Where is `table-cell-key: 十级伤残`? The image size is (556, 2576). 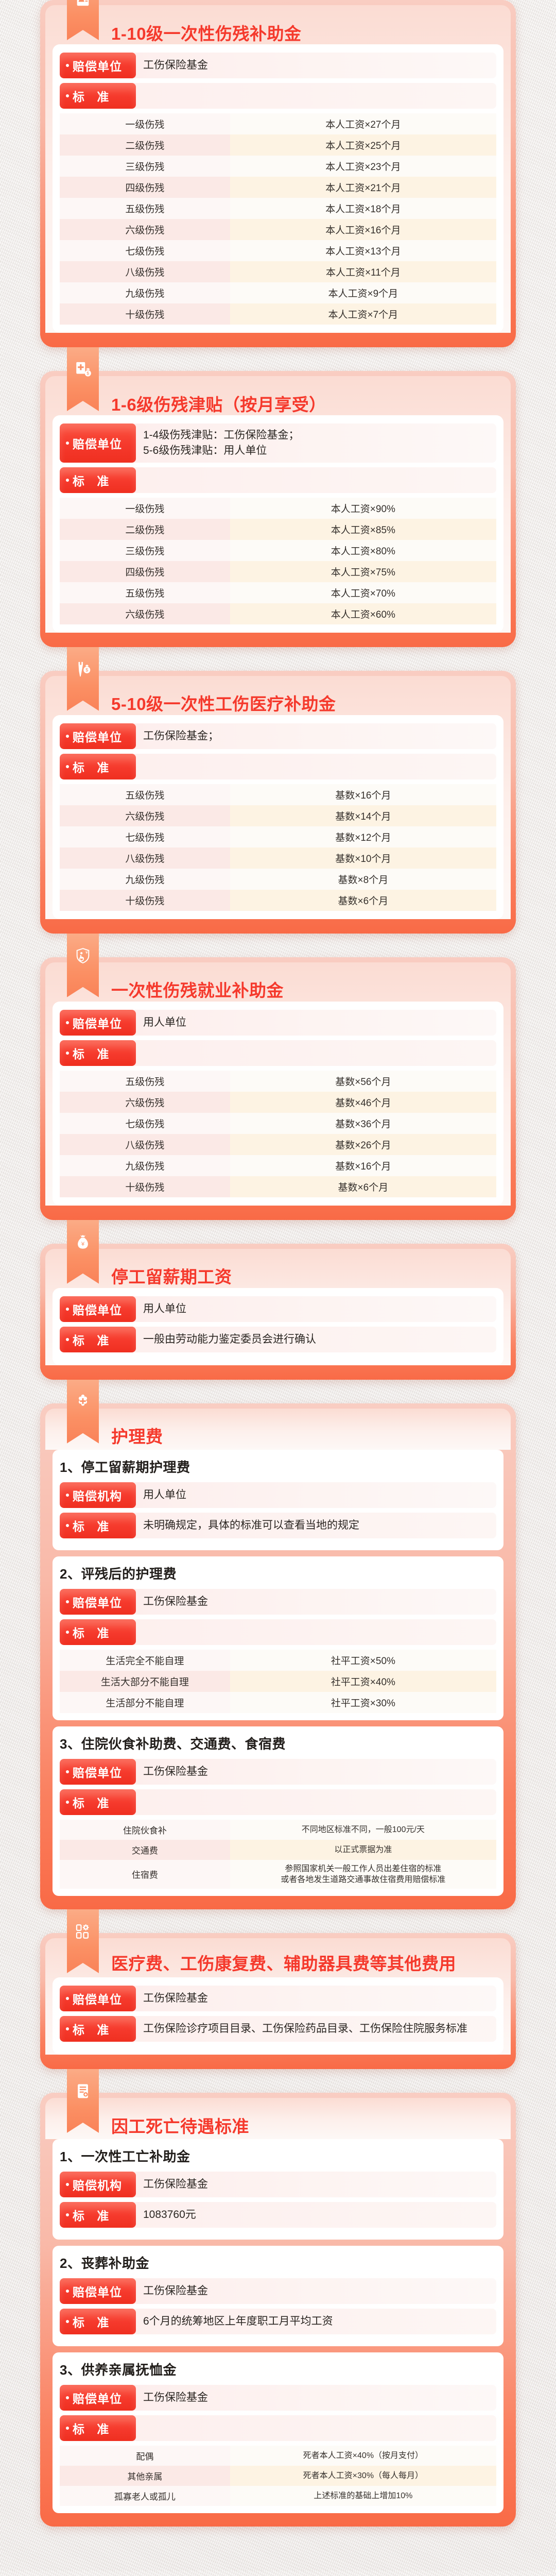 table-cell-key: 十级伤残 is located at coordinates (145, 900).